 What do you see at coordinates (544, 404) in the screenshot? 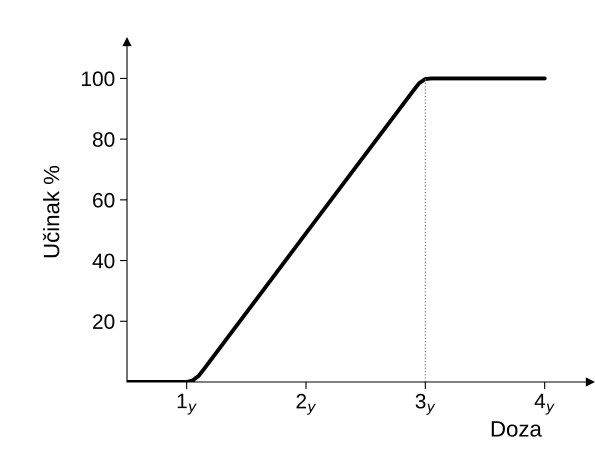
I see `x-tick-label: 4$_{y}$` at bounding box center [544, 404].